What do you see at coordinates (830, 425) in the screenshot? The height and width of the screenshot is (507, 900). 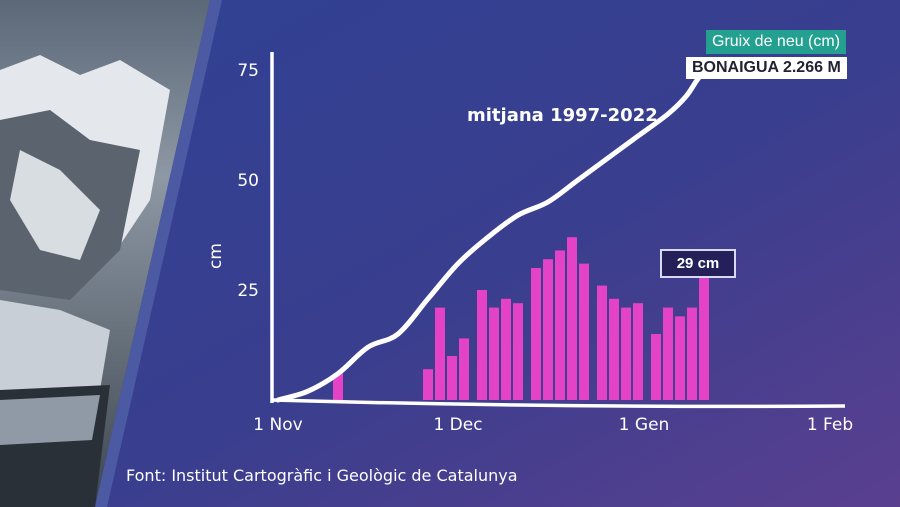 I see `x-tick-label: 1 Feb` at bounding box center [830, 425].